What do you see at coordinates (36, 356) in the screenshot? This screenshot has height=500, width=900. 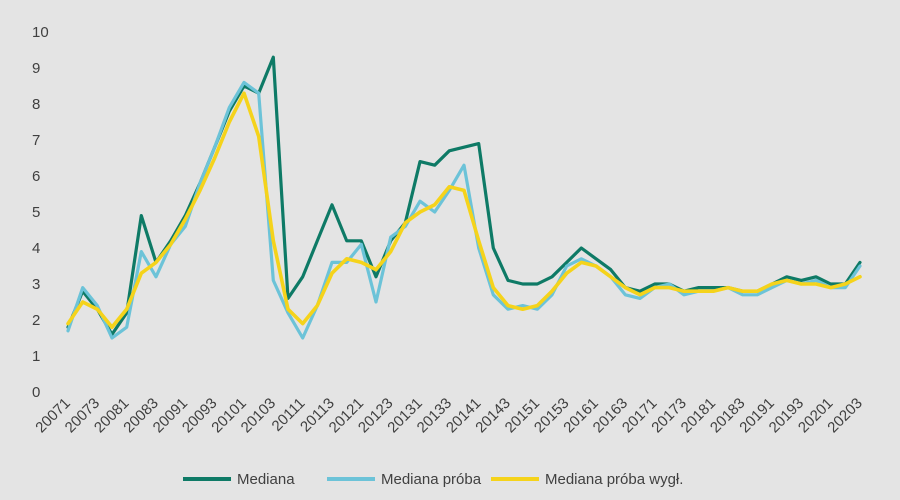 I see `y-tick-label: 1` at bounding box center [36, 356].